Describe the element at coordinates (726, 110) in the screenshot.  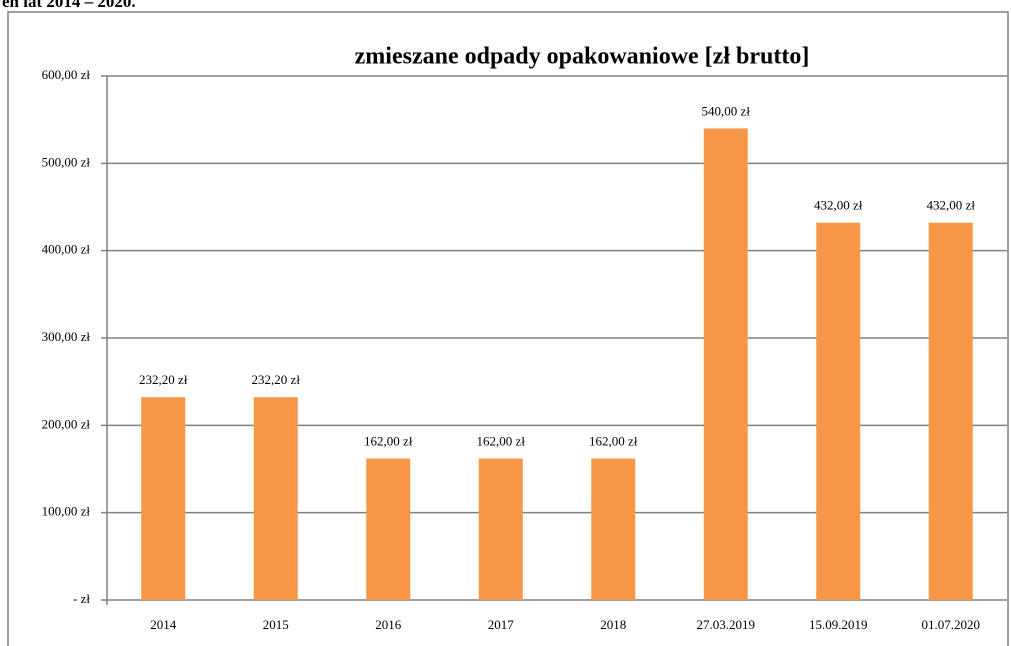
I see `data-label: 540,00 zł` at that location.